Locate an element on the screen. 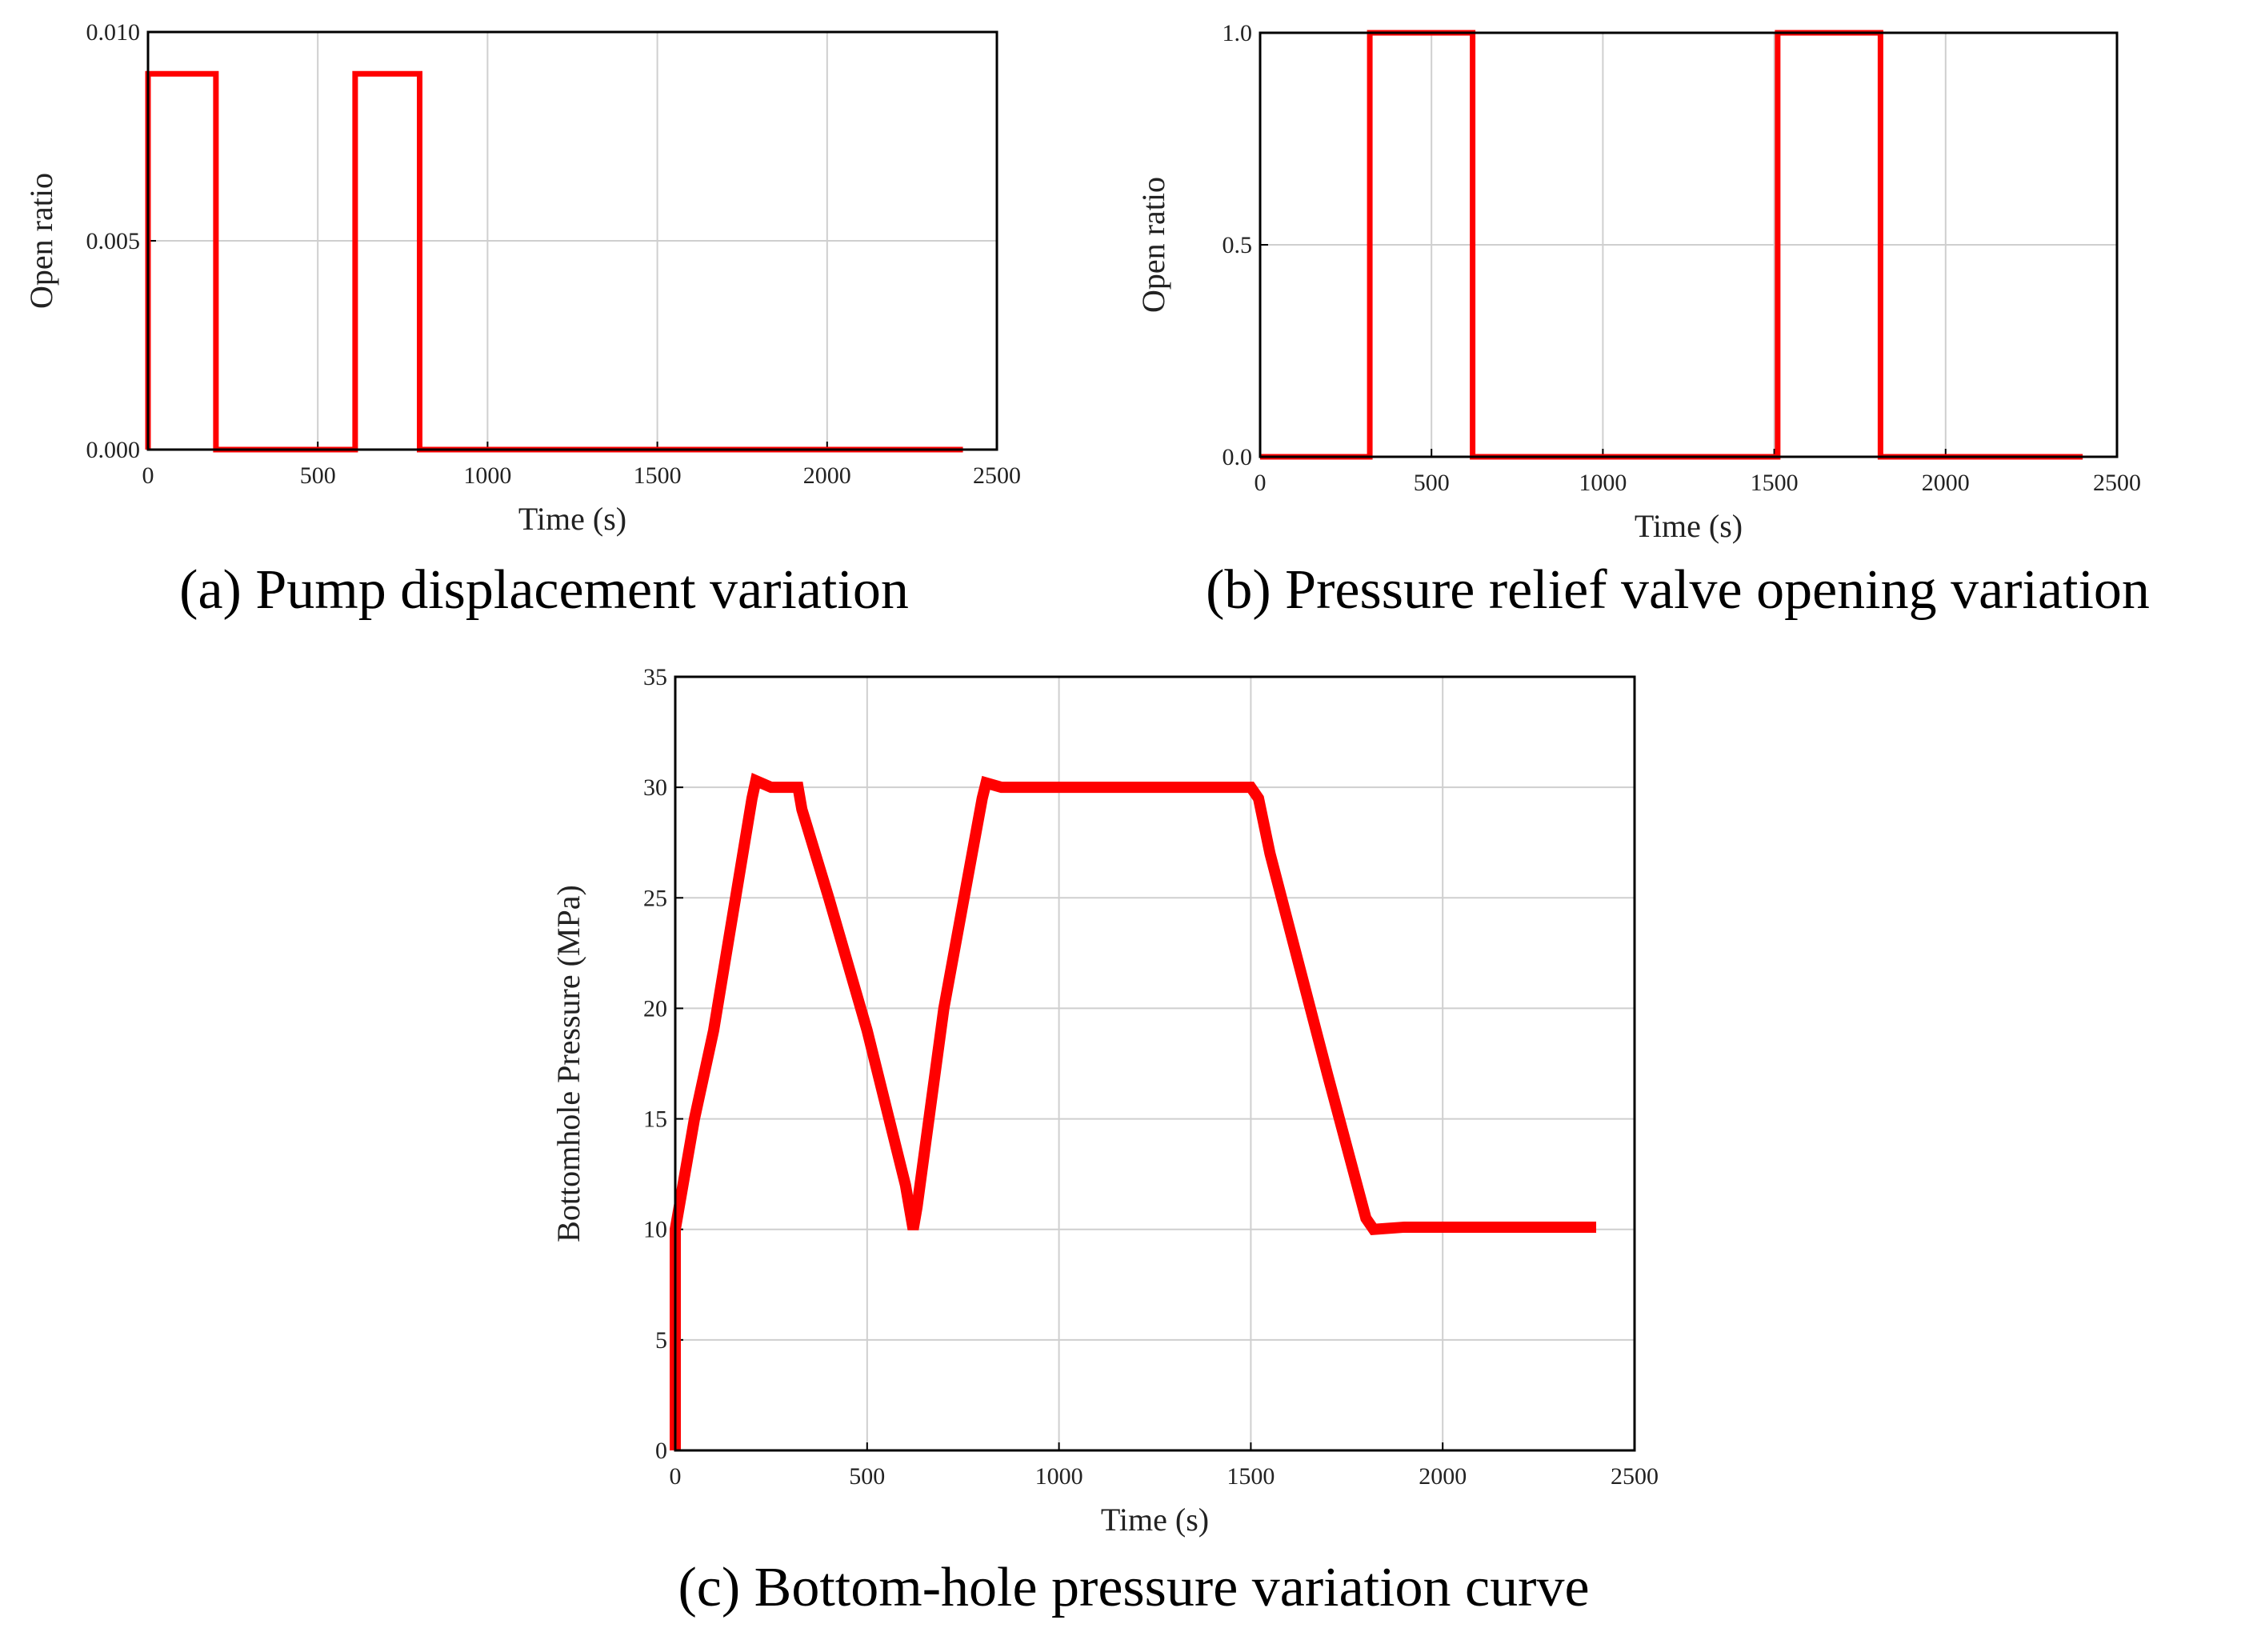  caption: (c) Bottom-hole pressure variation curve is located at coordinates (1133, 1587).